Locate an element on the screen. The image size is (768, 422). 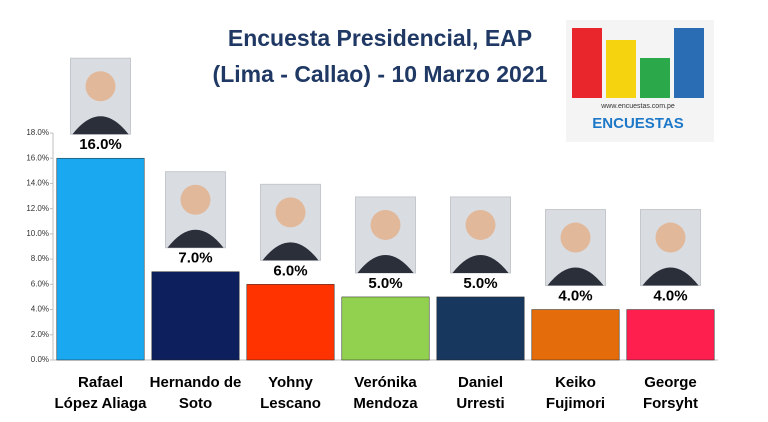
y-tick-label: 18.0% is located at coordinates (37, 132).